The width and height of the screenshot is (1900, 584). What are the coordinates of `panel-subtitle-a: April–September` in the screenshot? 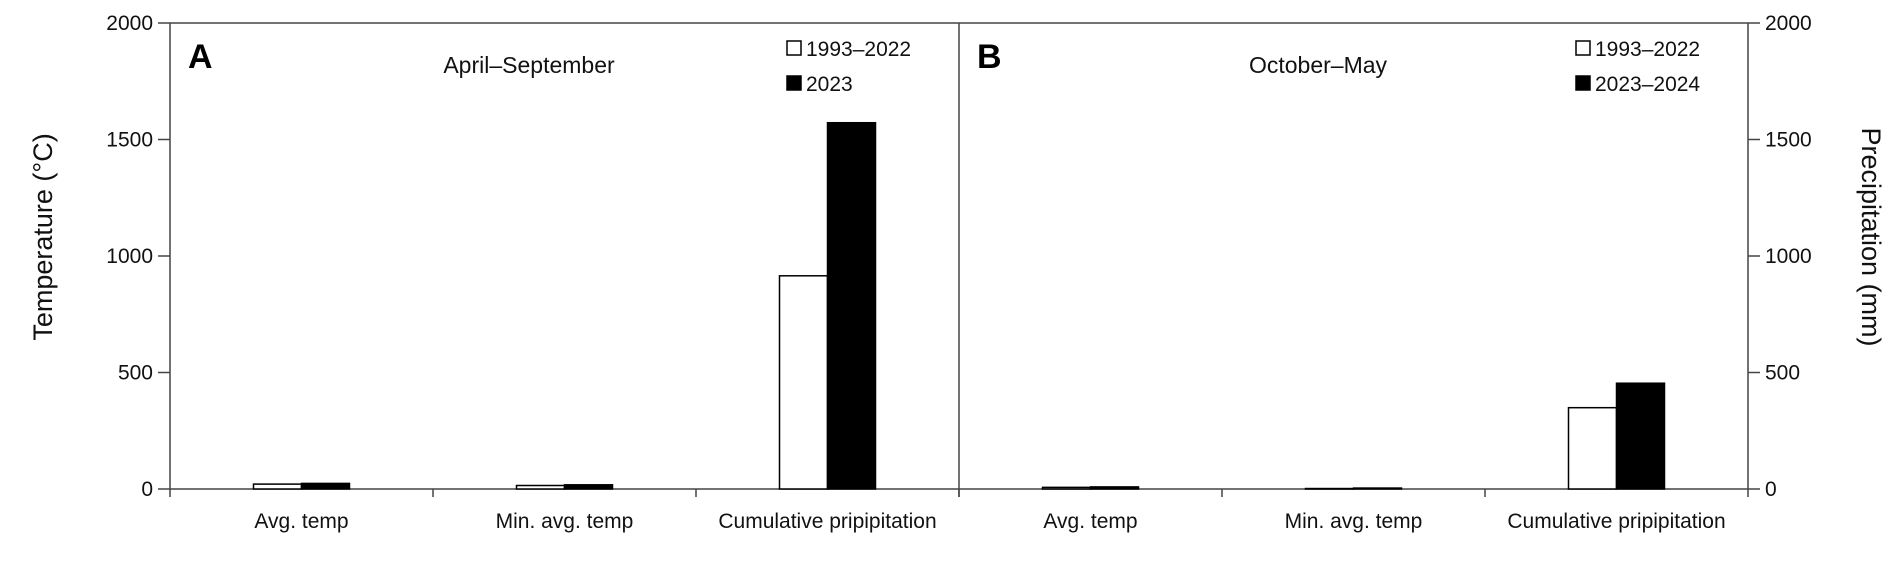 It's located at (529, 65).